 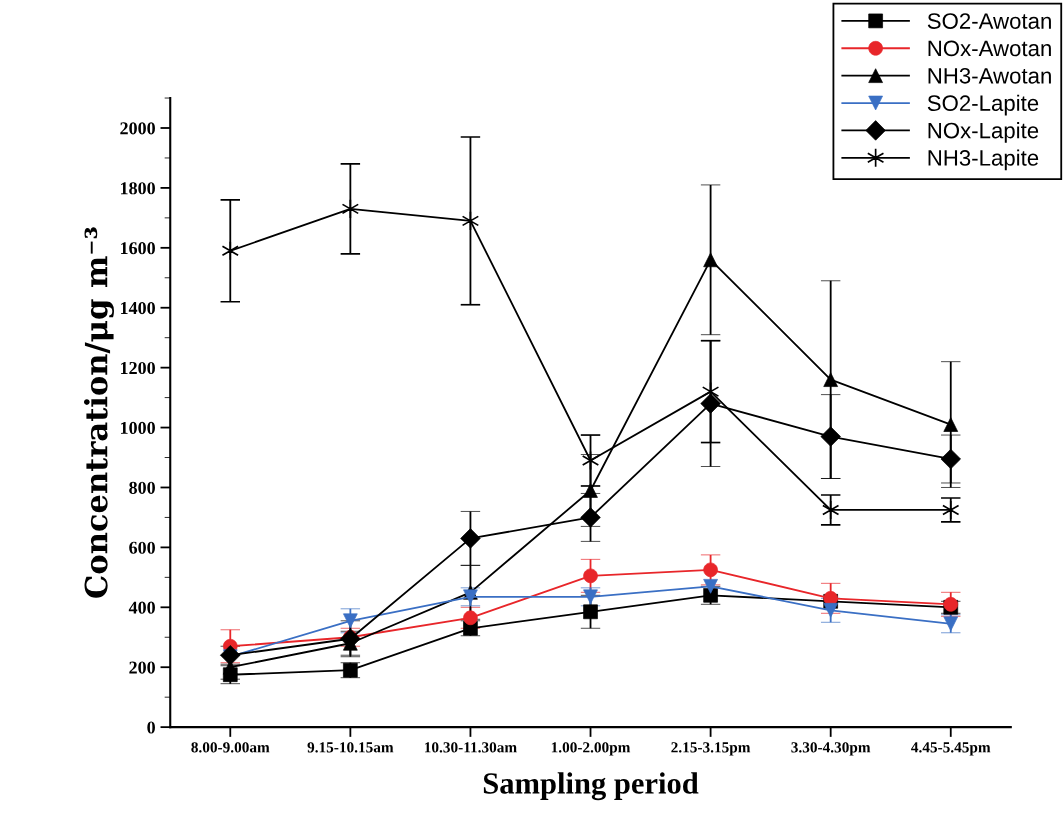 What do you see at coordinates (951, 749) in the screenshot?
I see `x-tick-label: 4.45-5.45pm` at bounding box center [951, 749].